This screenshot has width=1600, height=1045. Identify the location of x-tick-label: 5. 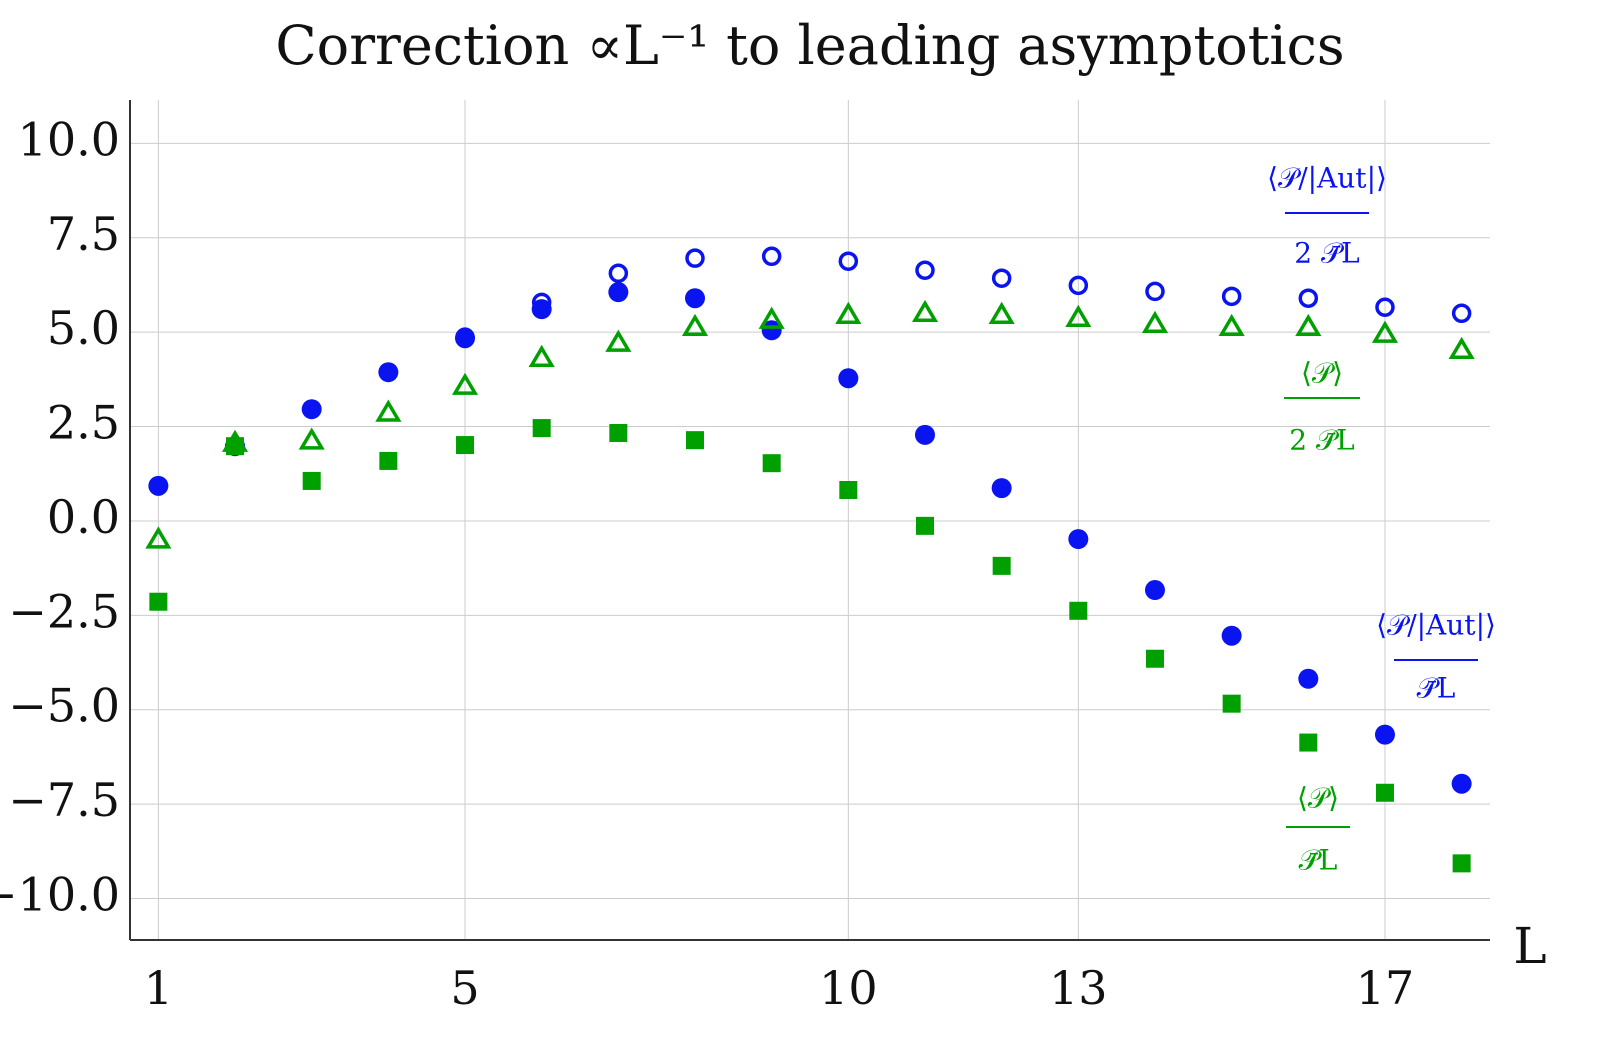
(464, 988).